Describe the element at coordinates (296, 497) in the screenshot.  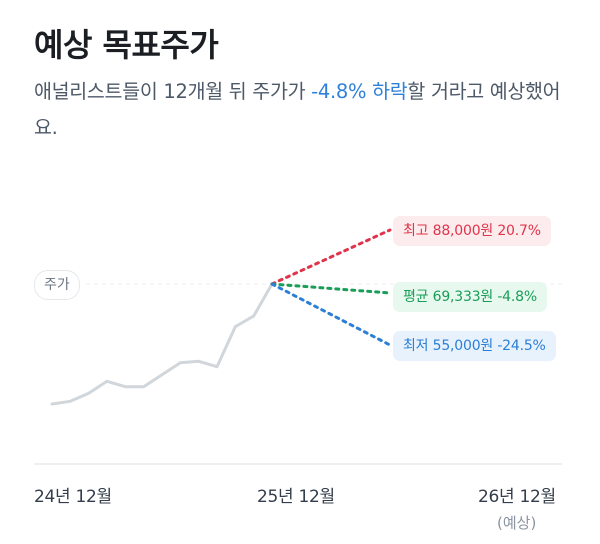
I see `x-label-current: 25년 12월` at that location.